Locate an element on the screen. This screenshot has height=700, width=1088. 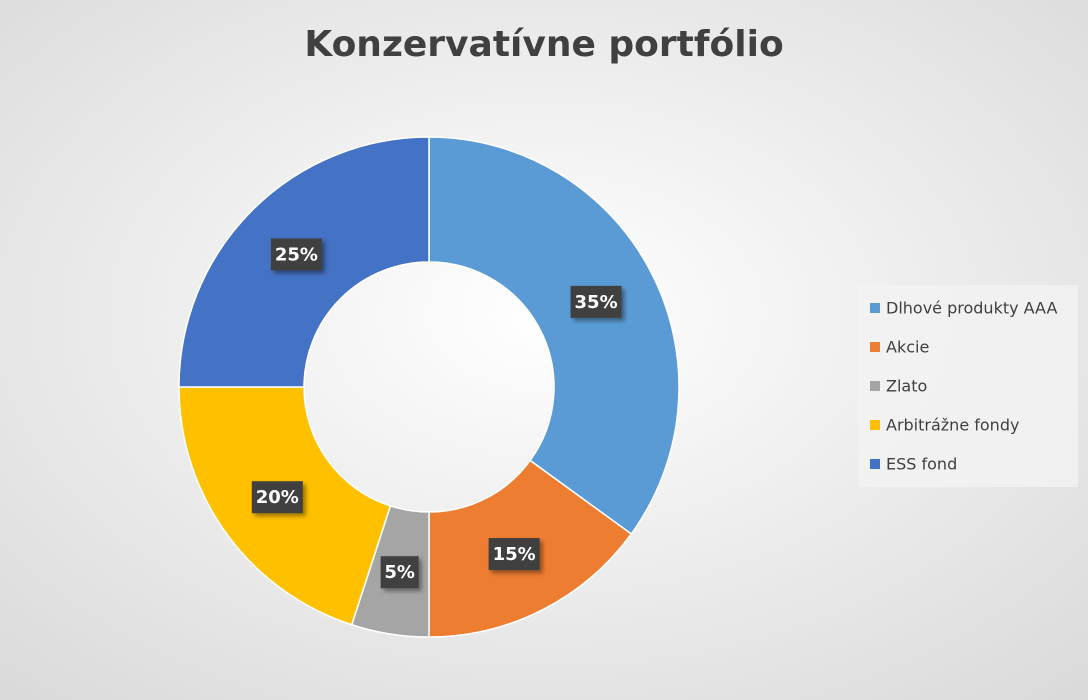
data-label: 5% is located at coordinates (399, 572).